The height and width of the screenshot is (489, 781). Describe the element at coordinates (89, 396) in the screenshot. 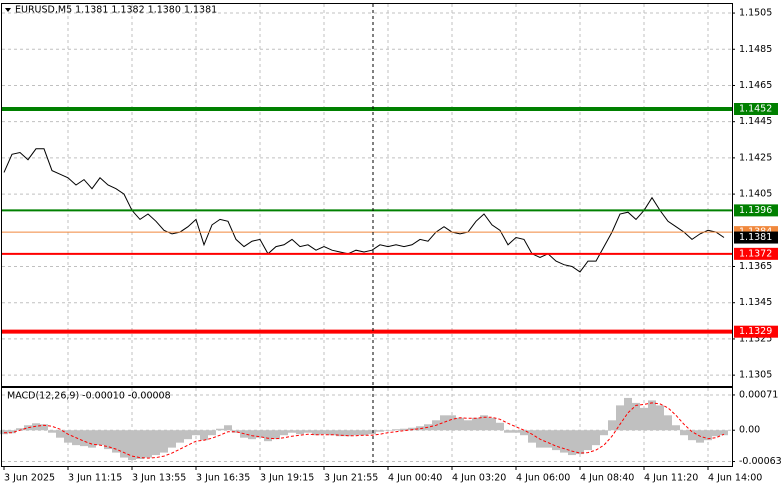

I see `macd-title: MACD(12,26,9) -0.00010 -0.00008` at that location.